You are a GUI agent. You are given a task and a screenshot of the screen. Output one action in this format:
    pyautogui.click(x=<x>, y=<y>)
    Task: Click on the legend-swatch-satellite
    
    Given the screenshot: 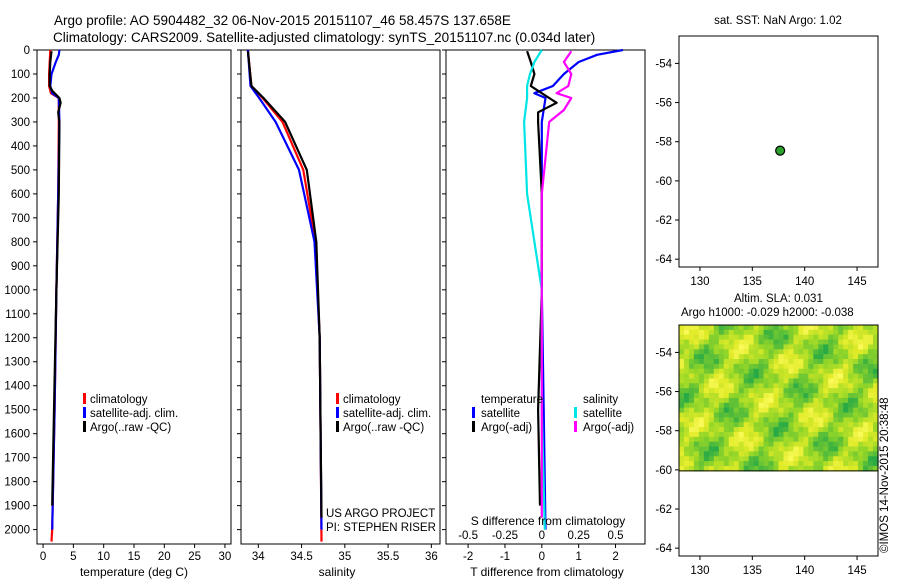 What is the action you would take?
    pyautogui.click(x=84, y=412)
    